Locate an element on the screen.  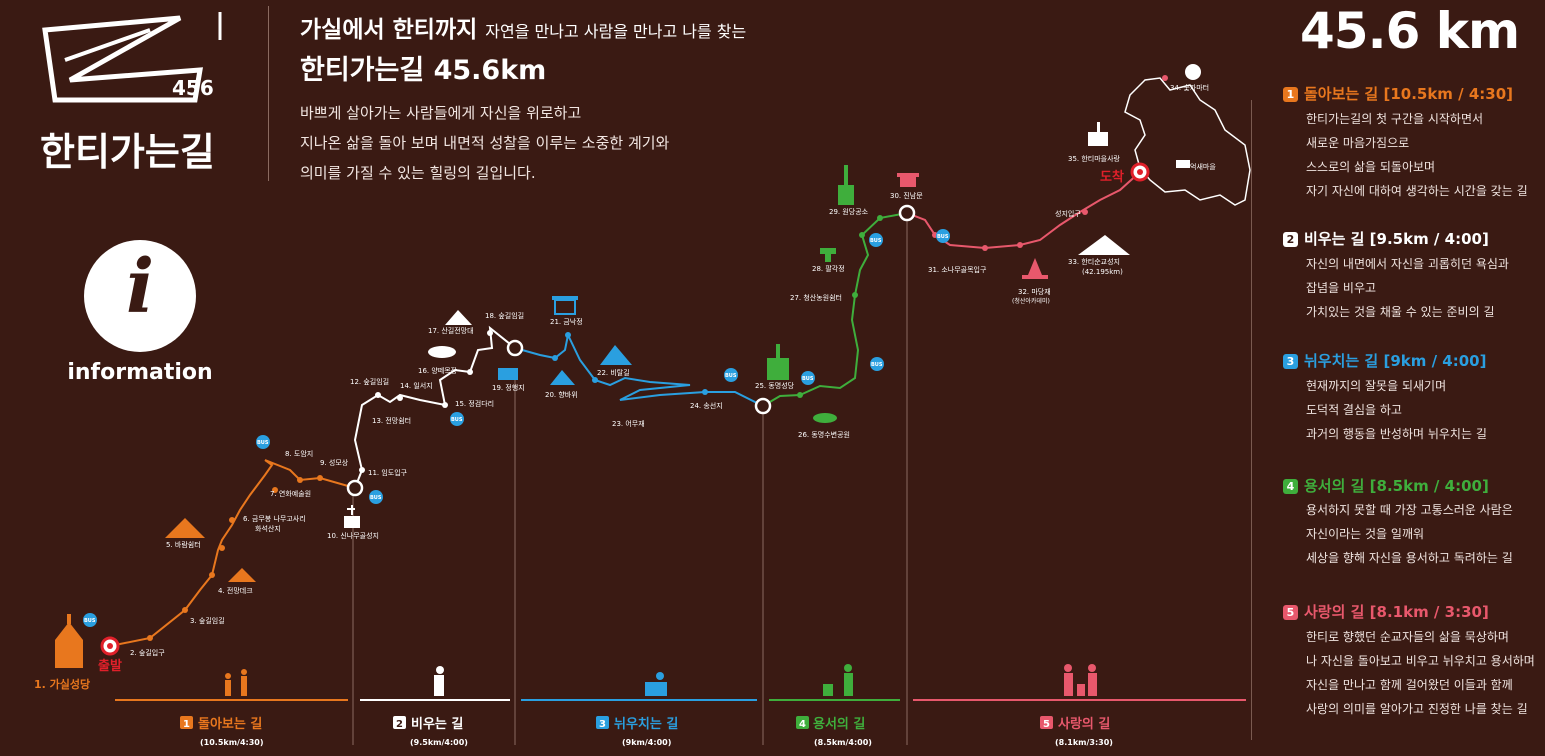
section-3-heading: 3 뉘우치는 길 [9km / 4:00] is located at coordinates (1384, 360).